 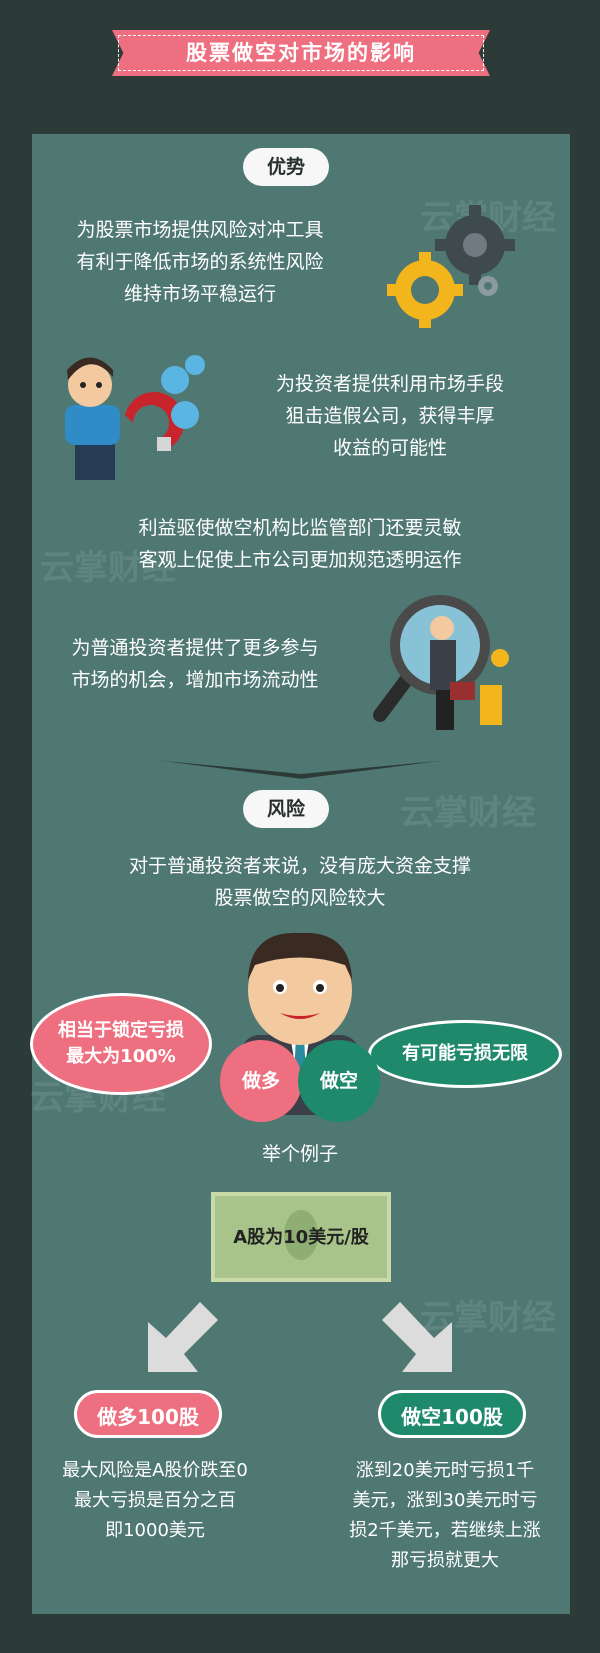 I want to click on advantages-label: 优势, so click(x=286, y=167).